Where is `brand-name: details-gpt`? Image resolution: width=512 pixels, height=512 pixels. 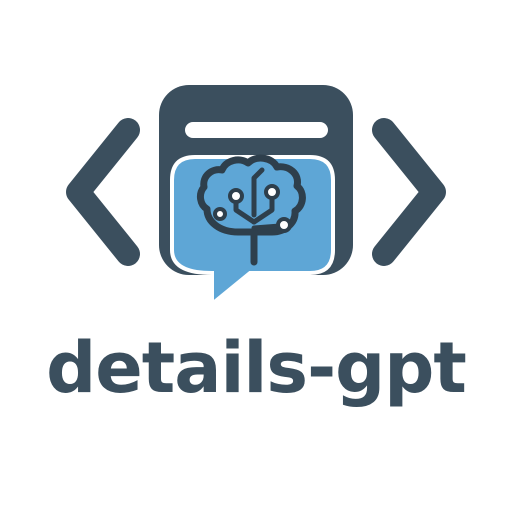
brand-name: details-gpt is located at coordinates (256, 368).